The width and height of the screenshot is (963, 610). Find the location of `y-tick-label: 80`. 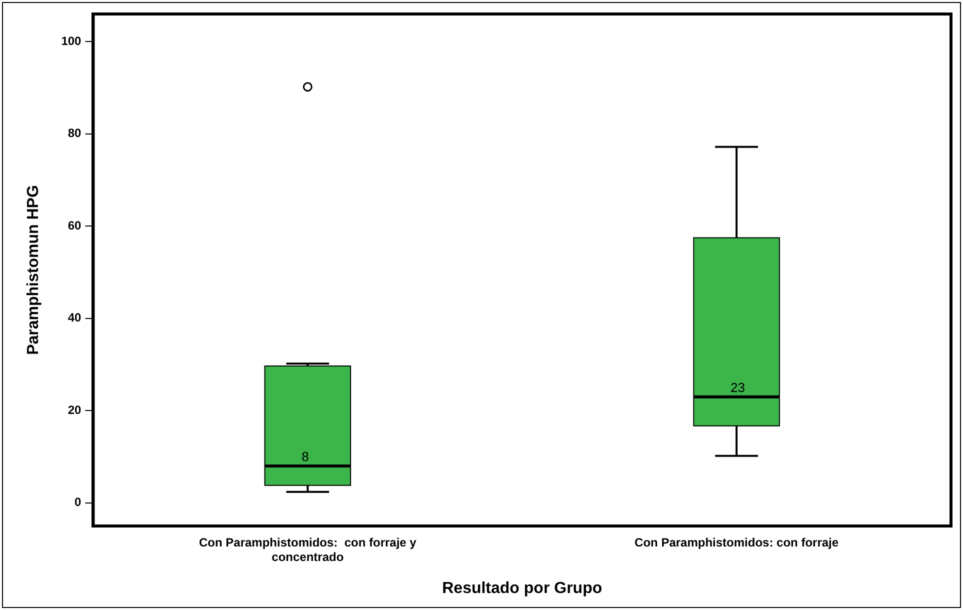

y-tick-label: 80 is located at coordinates (75, 133).